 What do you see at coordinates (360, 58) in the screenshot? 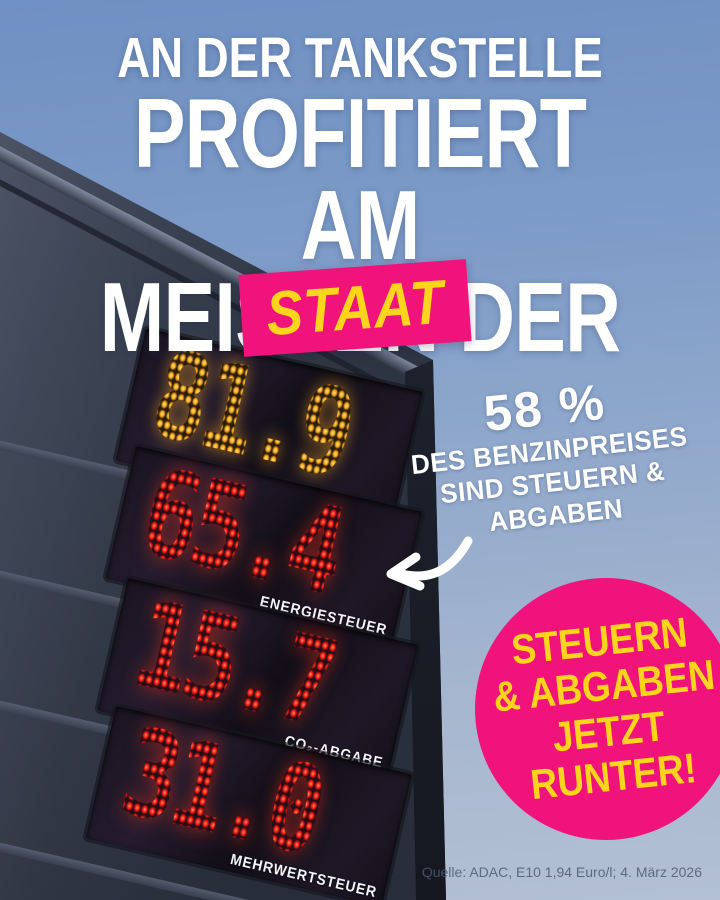
I see `headline-line-1: AN DER TANKSTELLE` at bounding box center [360, 58].